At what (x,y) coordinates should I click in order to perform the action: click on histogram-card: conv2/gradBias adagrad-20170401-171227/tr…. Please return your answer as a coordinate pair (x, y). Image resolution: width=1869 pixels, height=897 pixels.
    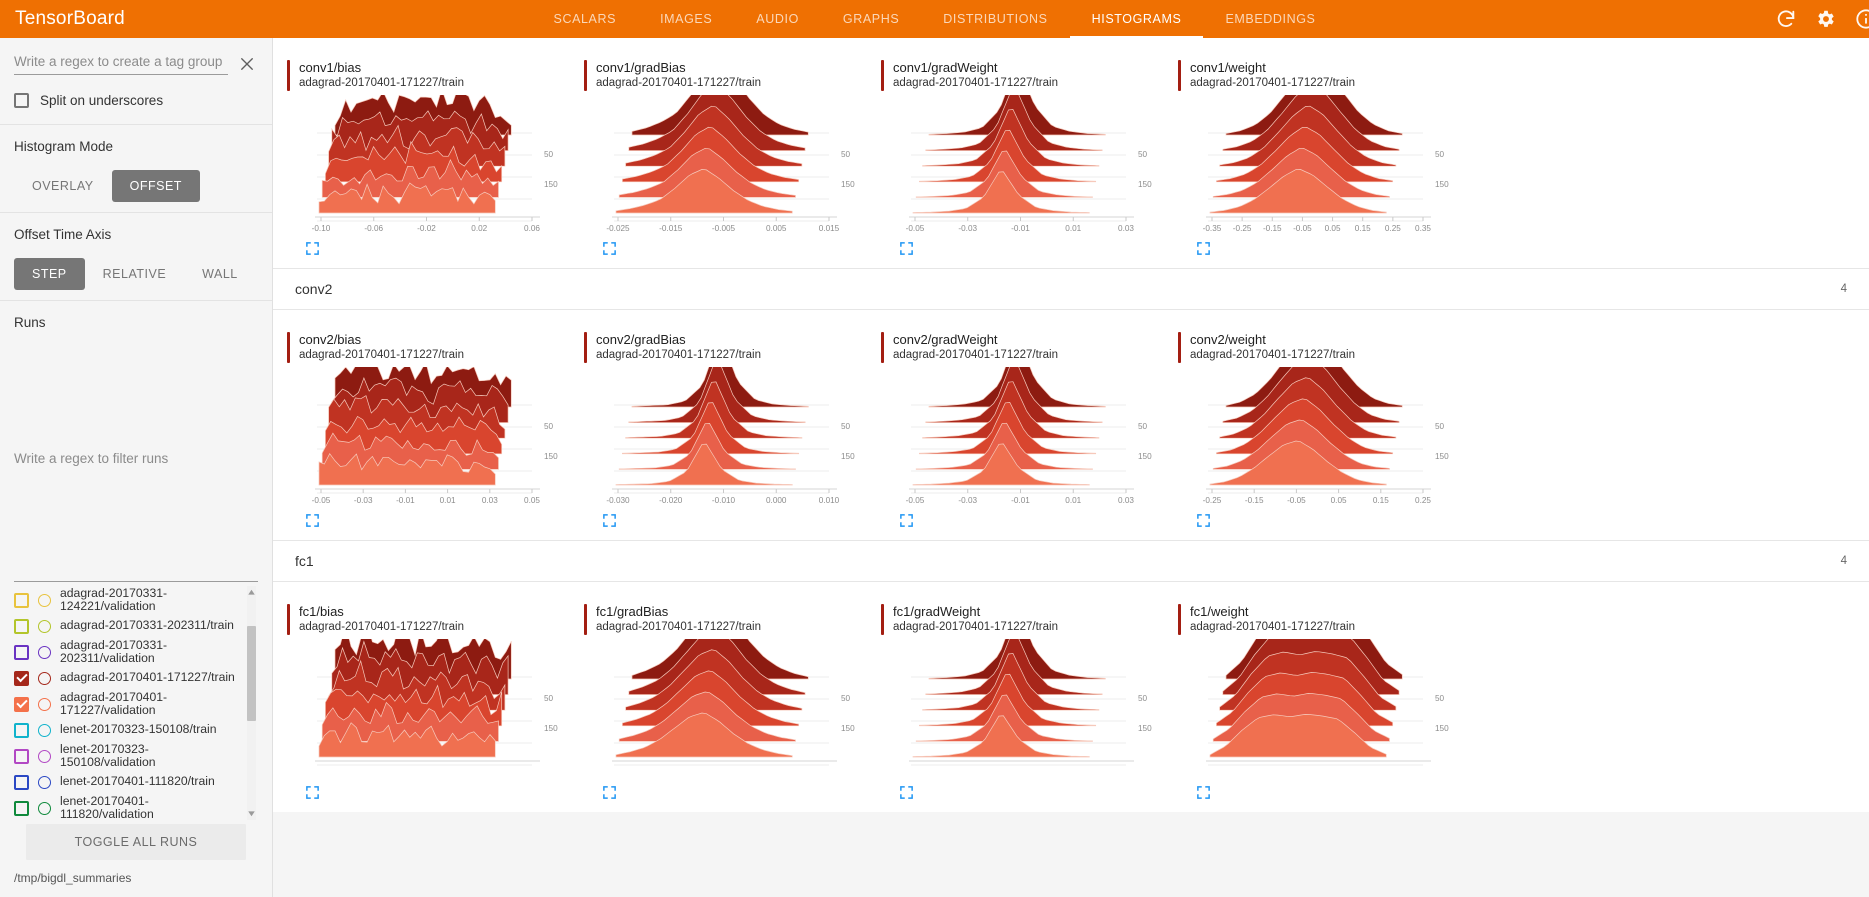
    Looking at the image, I should click on (725, 430).